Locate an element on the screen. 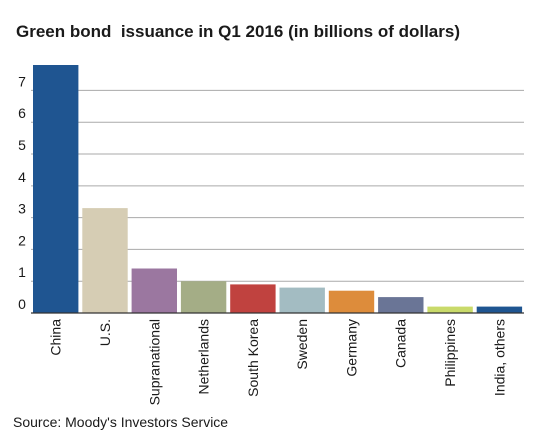 Image resolution: width=543 pixels, height=437 pixels. y-axis-ticks: 0 1 2 3 4 5 6 7 is located at coordinates (22, 192).